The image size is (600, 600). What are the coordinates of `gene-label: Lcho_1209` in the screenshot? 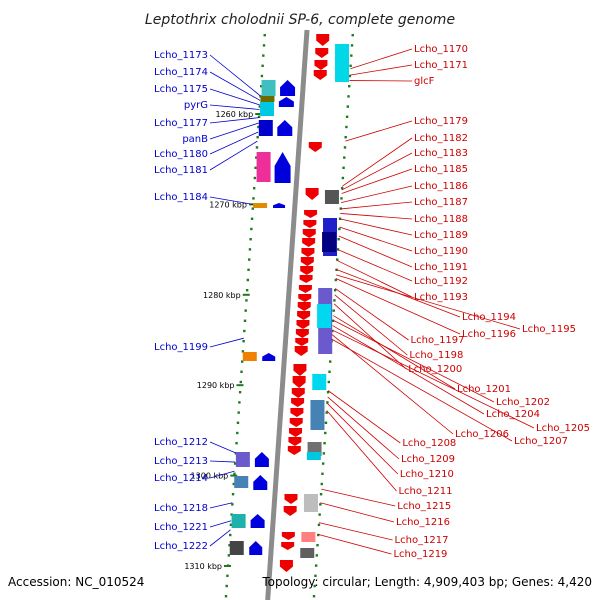 It's located at (428, 459).